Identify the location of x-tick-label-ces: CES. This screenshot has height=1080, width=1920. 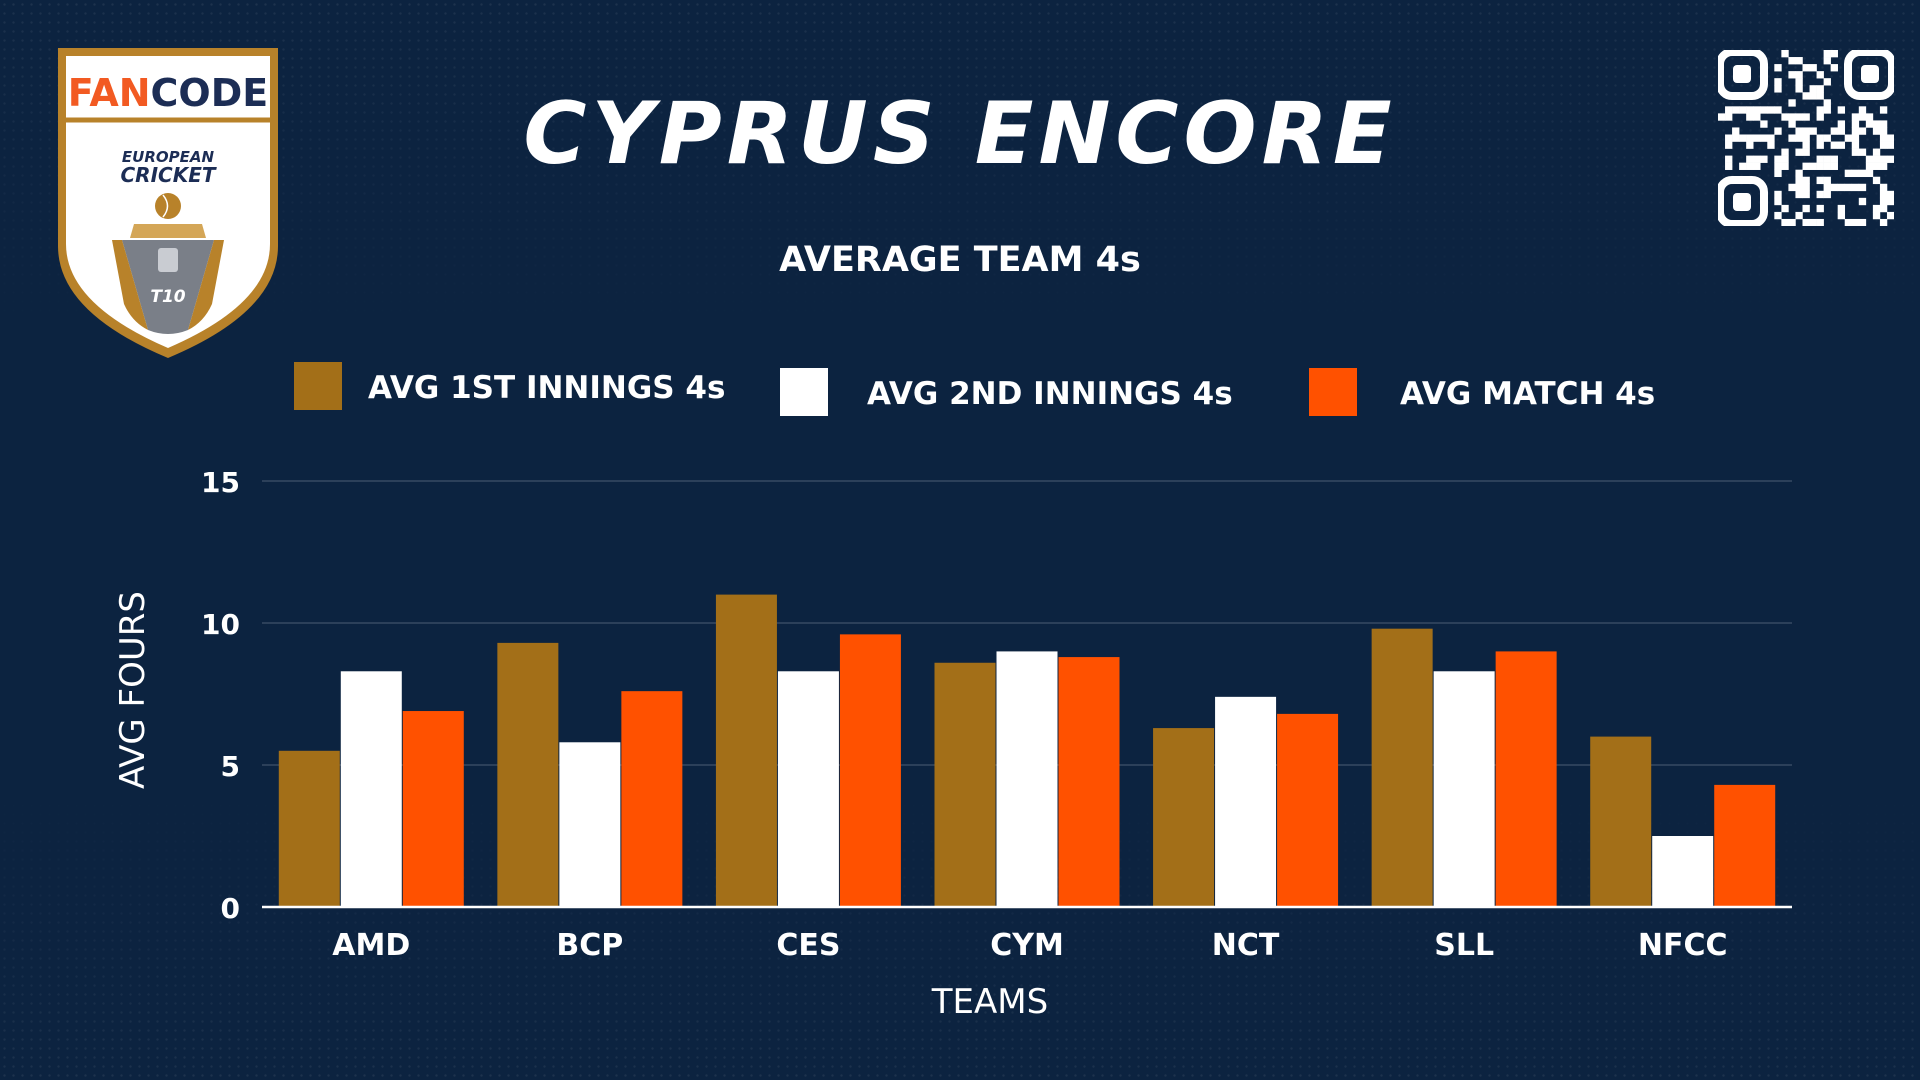
(808, 945).